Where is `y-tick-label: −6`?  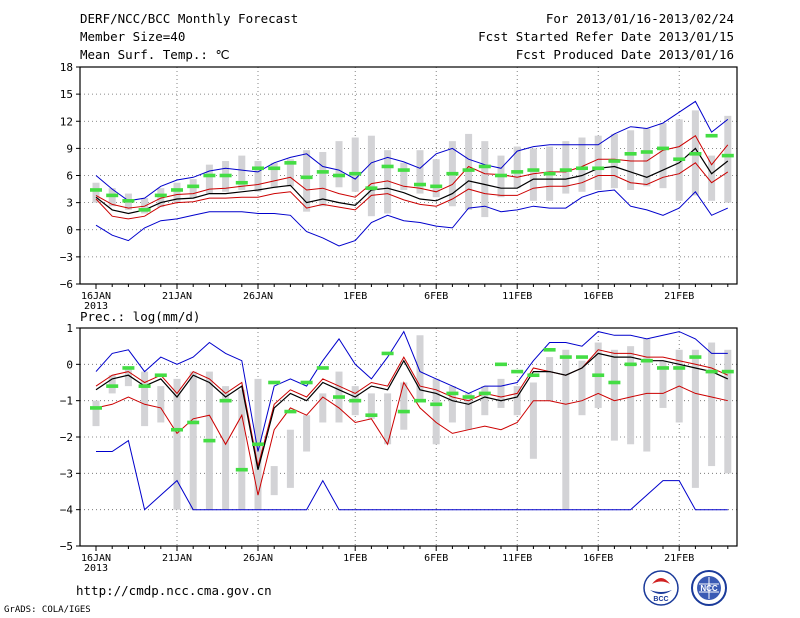 y-tick-label: −6 is located at coordinates (66, 284).